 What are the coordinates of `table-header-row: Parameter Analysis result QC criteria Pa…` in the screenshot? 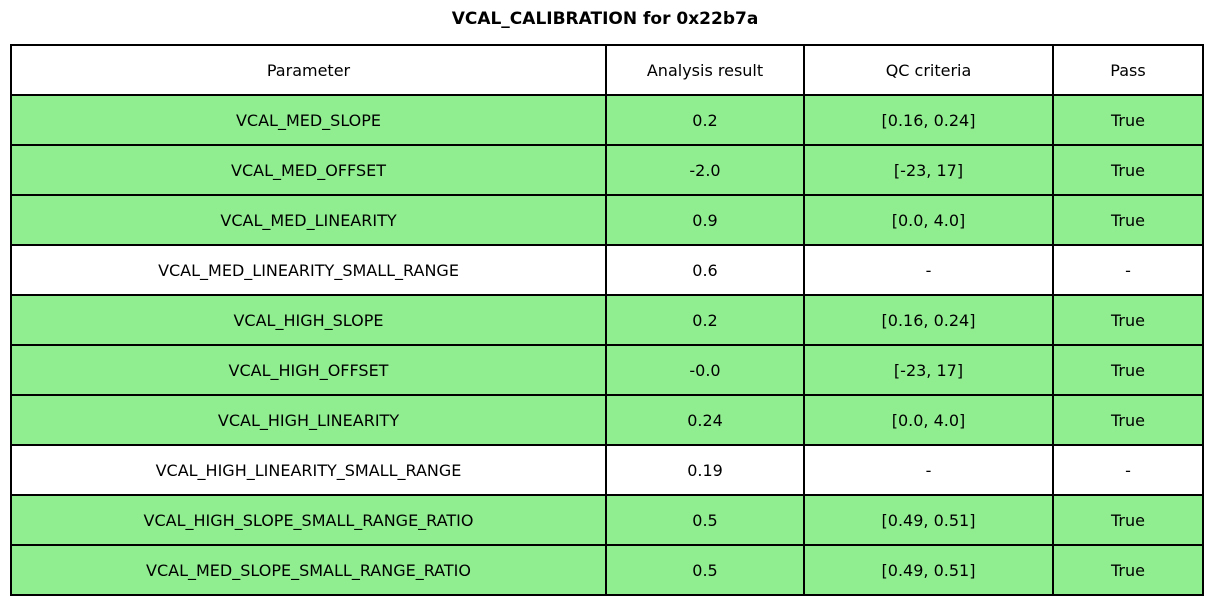 It's located at (607, 70).